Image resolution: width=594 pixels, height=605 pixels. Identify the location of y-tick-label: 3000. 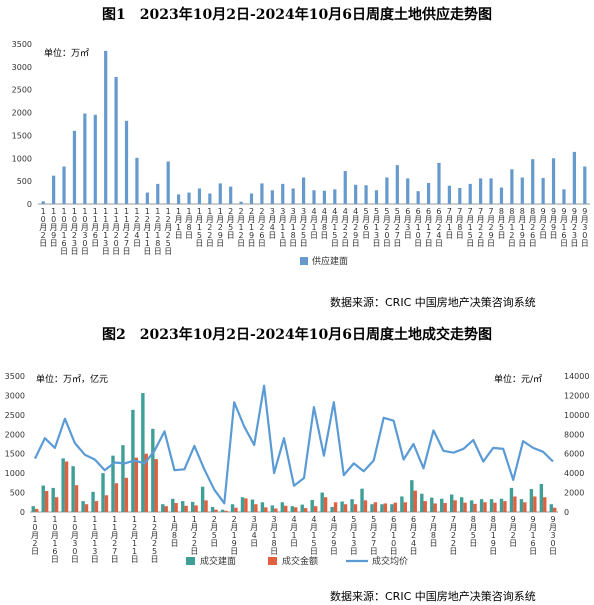
(22, 67).